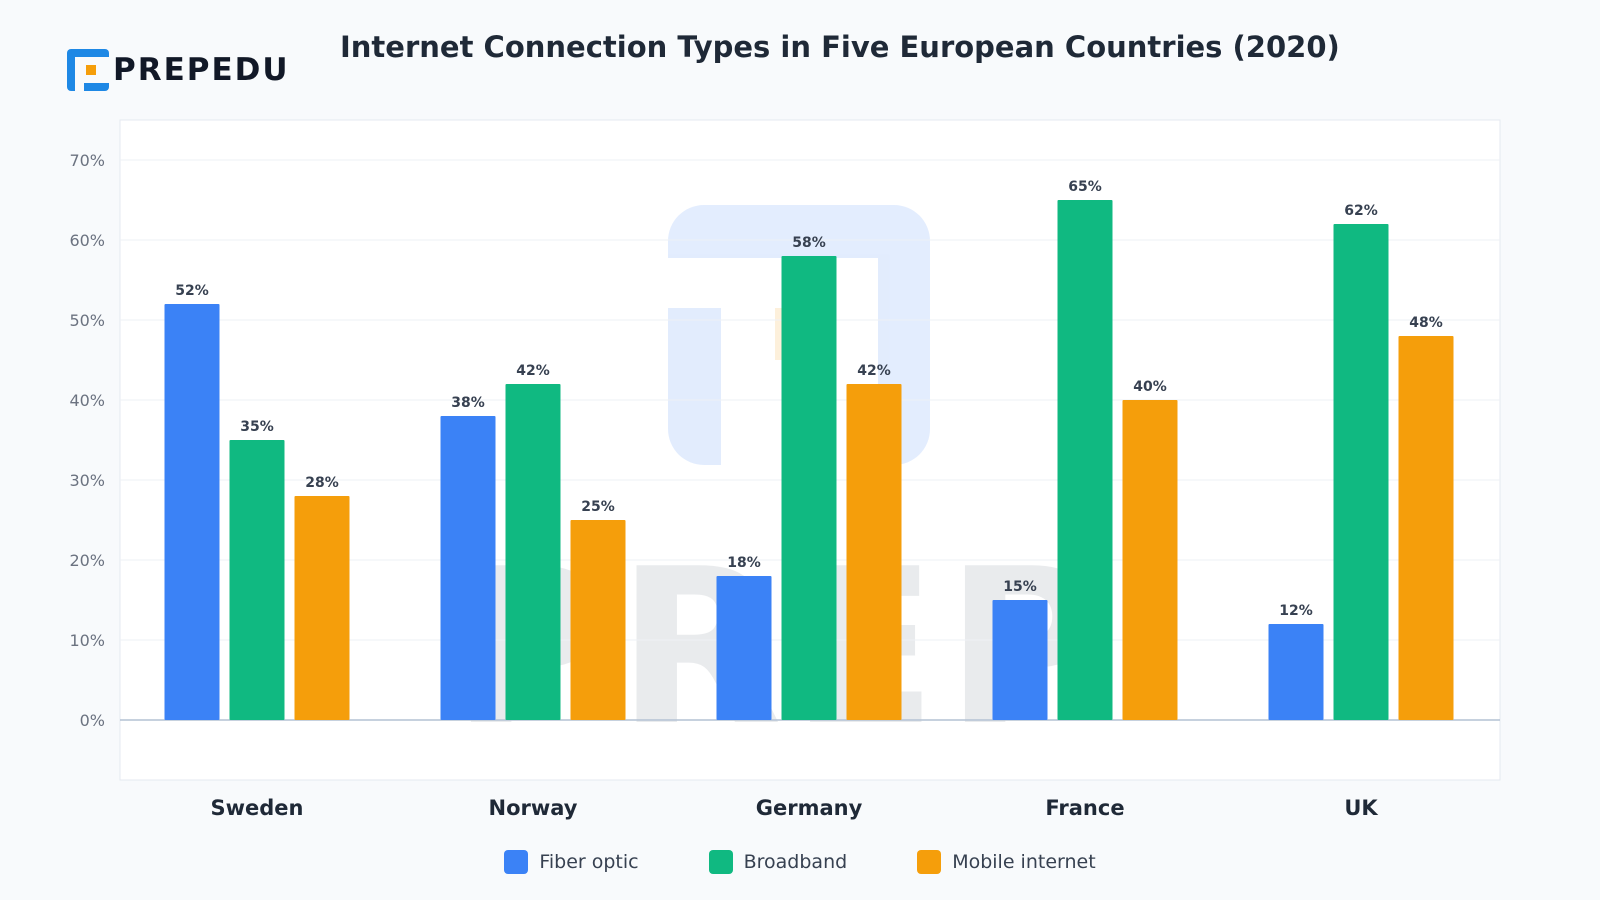  I want to click on x-tick-label: UK, so click(1361, 808).